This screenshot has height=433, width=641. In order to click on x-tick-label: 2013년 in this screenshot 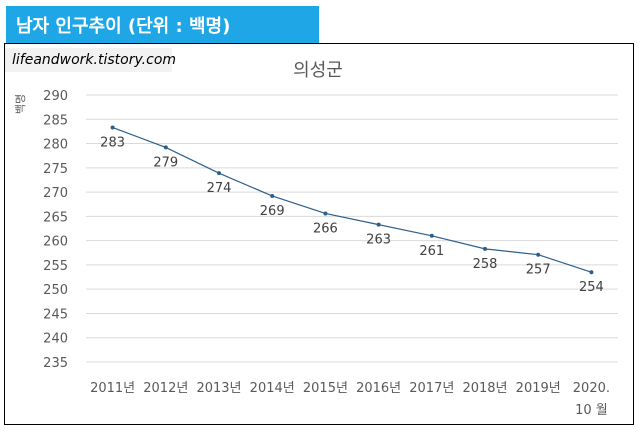, I will do `click(218, 388)`.